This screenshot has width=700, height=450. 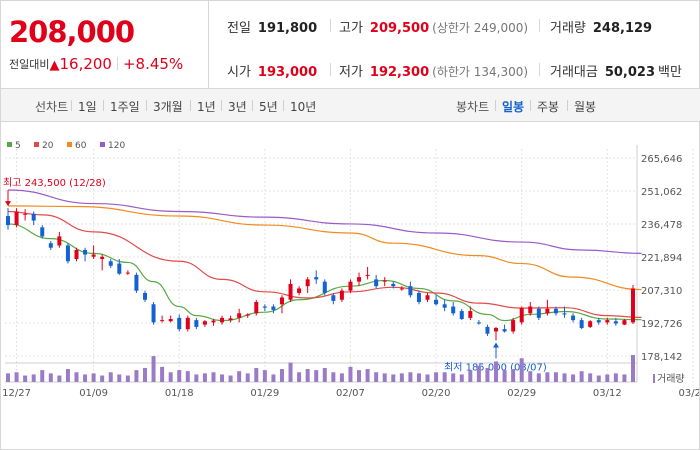 What do you see at coordinates (548, 107) in the screenshot?
I see `candle-weekly-button: 주봉` at bounding box center [548, 107].